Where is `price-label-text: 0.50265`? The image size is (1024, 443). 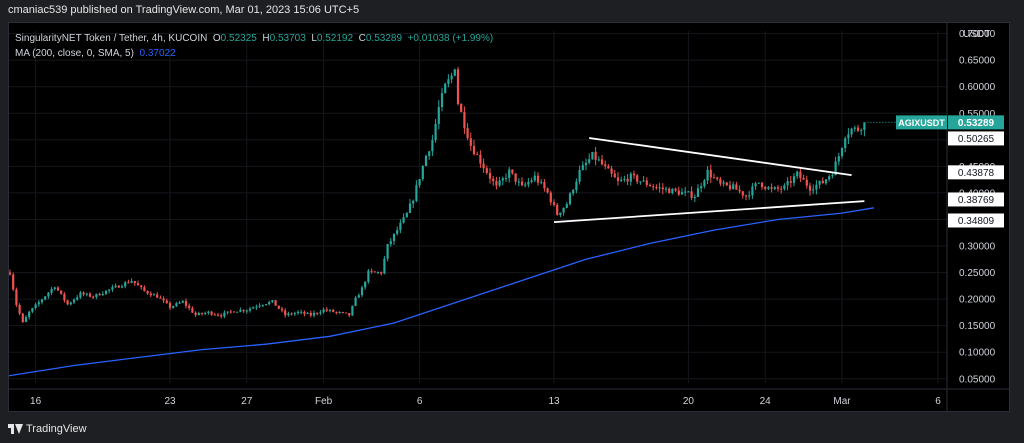
price-label-text: 0.50265 is located at coordinates (976, 139).